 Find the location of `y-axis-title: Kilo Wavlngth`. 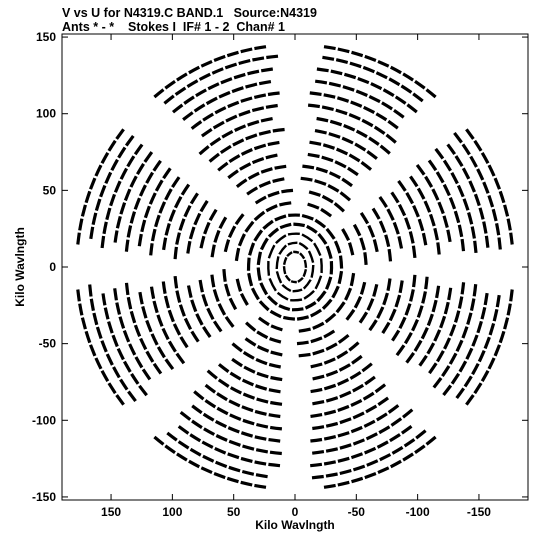

y-axis-title: Kilo Wavlngth is located at coordinates (20, 267).